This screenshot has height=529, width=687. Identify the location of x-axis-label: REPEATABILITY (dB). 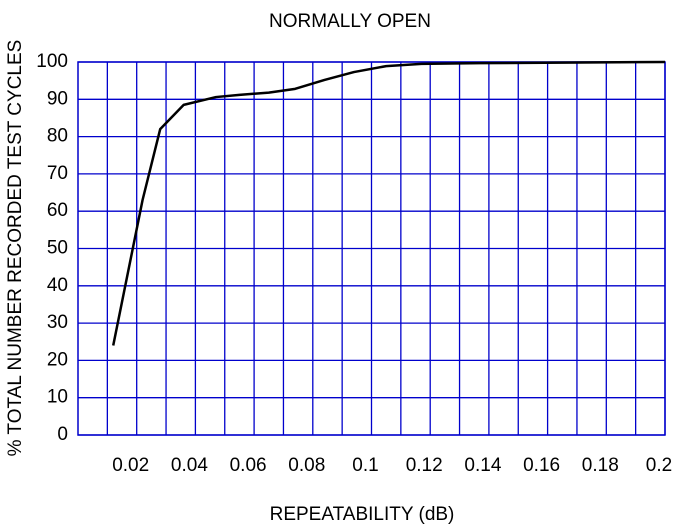
(362, 514).